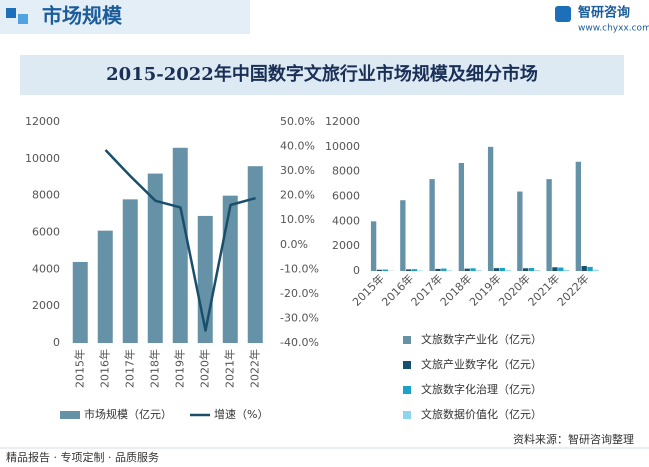 This screenshot has width=649, height=467. Describe the element at coordinates (481, 339) in the screenshot. I see `legend-label: 文旅数字产业化（亿元）` at that location.